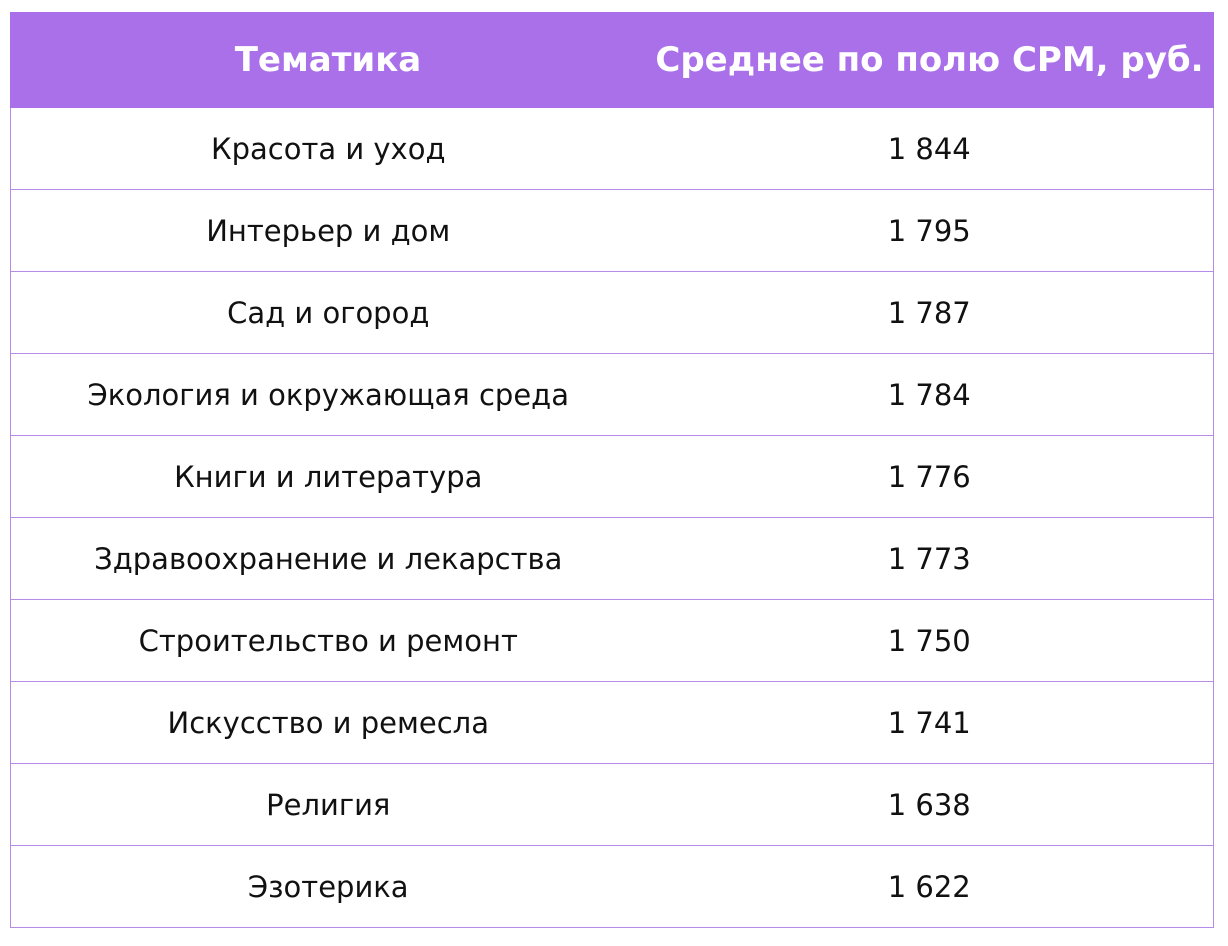 This screenshot has width=1228, height=946. Describe the element at coordinates (929, 394) in the screenshot. I see `cpm-value-cell: 1 784` at that location.